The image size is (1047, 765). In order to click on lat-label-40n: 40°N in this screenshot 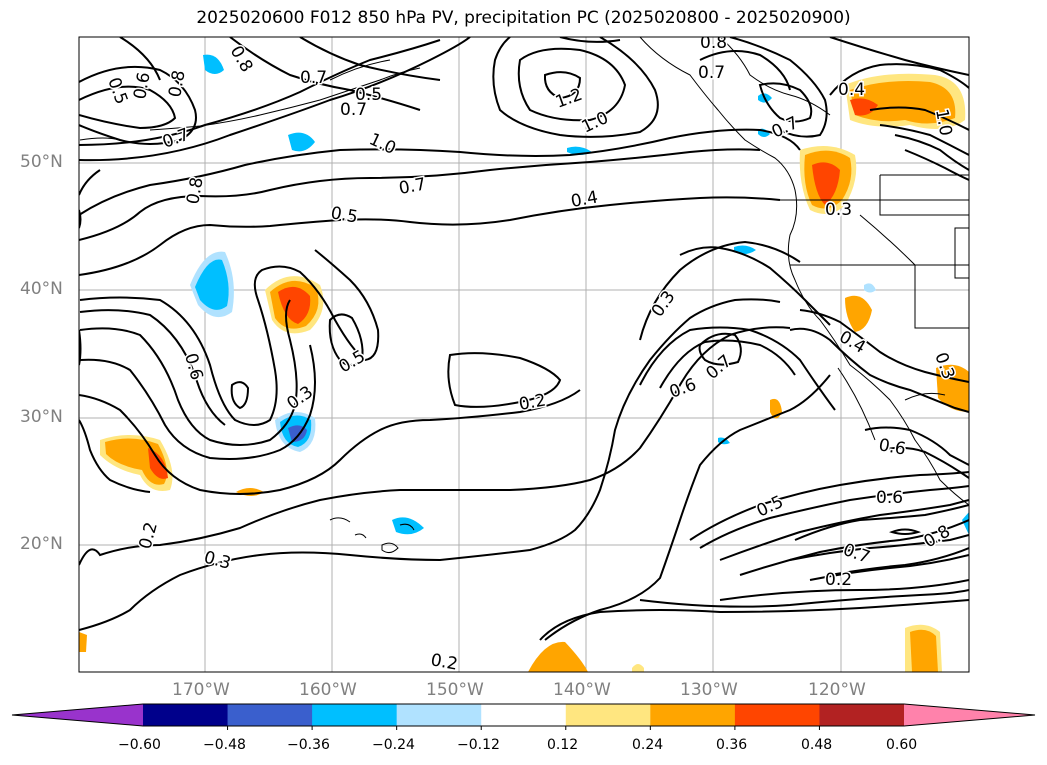, I will do `click(41, 289)`.